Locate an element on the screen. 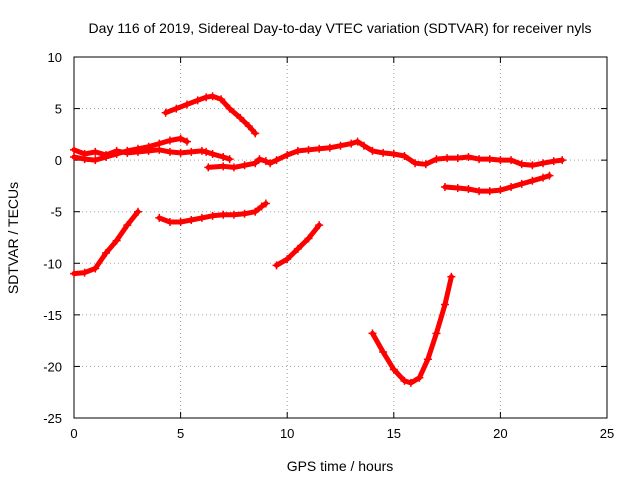 The width and height of the screenshot is (640, 480). y-tick-label: -15 is located at coordinates (52, 315).